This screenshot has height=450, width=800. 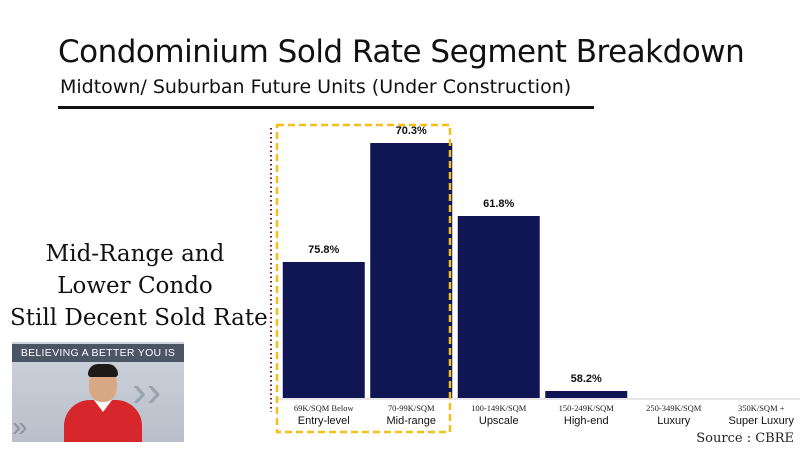 I want to click on bar-value-label: 58.2%, so click(x=586, y=379).